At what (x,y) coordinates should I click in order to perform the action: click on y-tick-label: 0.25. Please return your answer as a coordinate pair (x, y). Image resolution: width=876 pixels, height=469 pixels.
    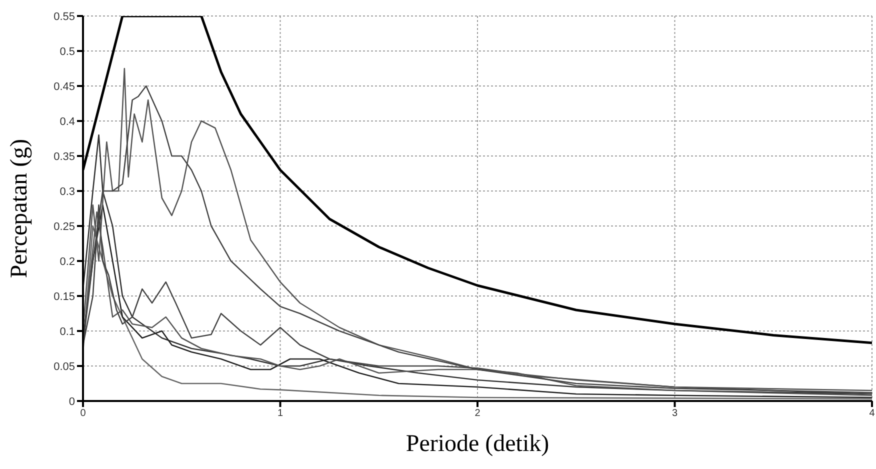
    Looking at the image, I should click on (64, 226).